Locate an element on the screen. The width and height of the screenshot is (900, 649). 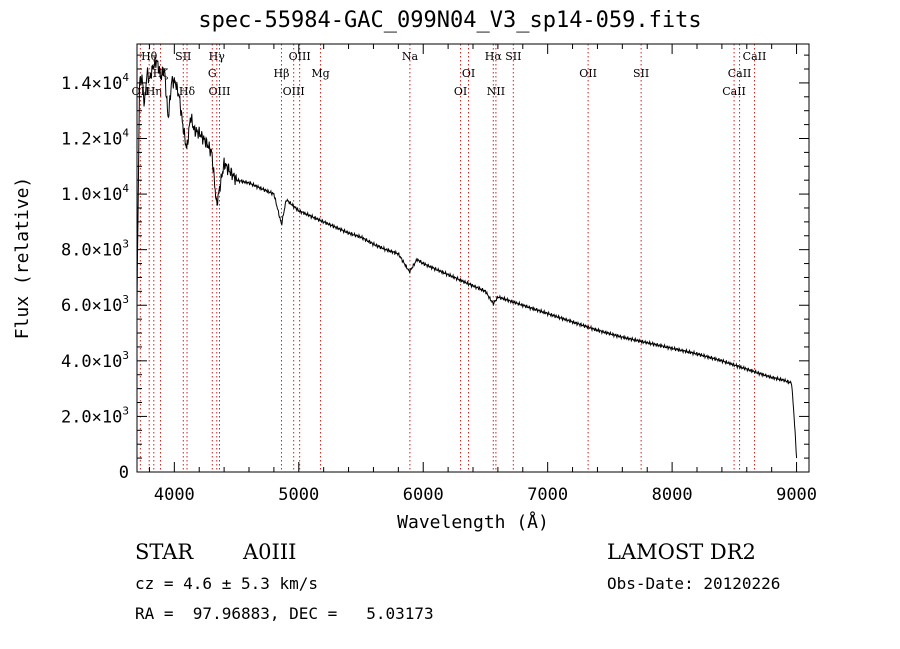
line-label: Na is located at coordinates (410, 56).